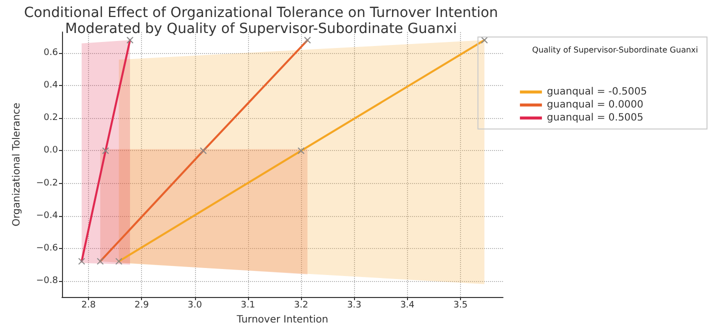  Describe the element at coordinates (460, 305) in the screenshot. I see `x-tick-label: 3.5` at that location.